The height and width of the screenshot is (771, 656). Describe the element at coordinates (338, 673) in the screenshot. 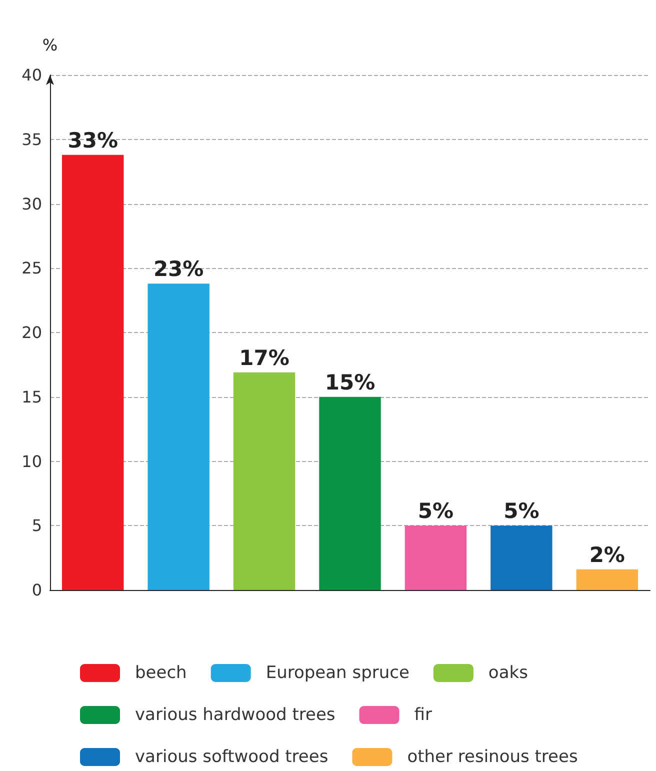

I see `legend-label: European spruce` at that location.